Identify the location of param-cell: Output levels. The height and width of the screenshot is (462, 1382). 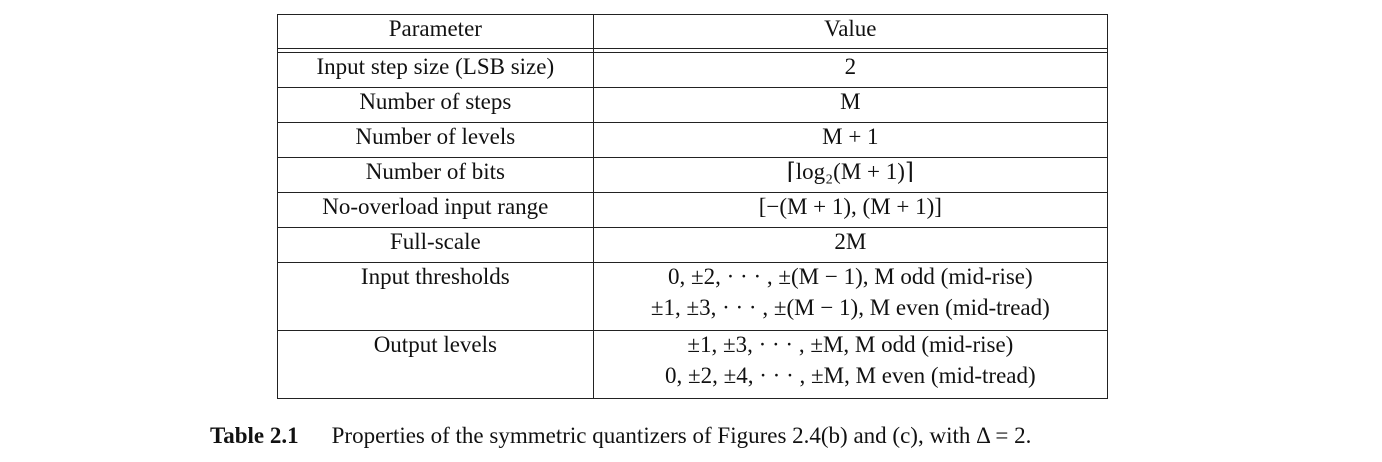
(435, 364).